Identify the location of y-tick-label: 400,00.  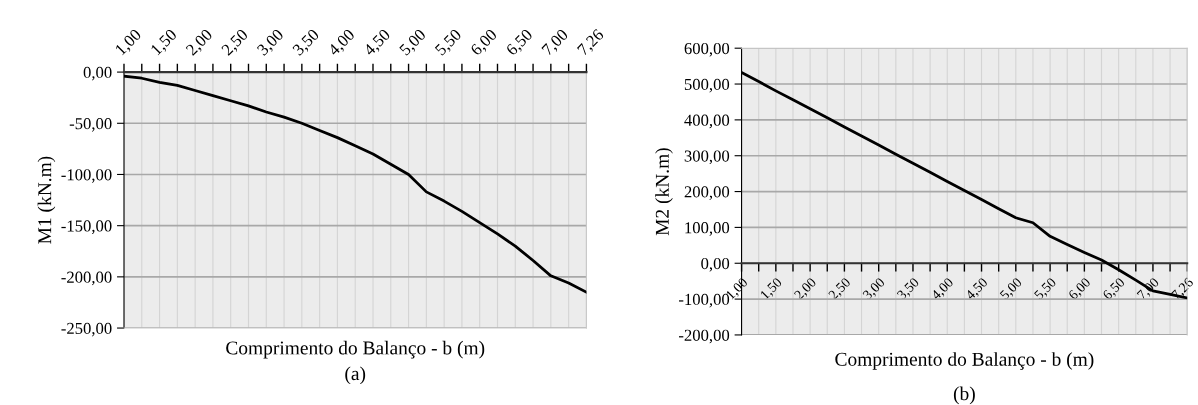
(707, 121).